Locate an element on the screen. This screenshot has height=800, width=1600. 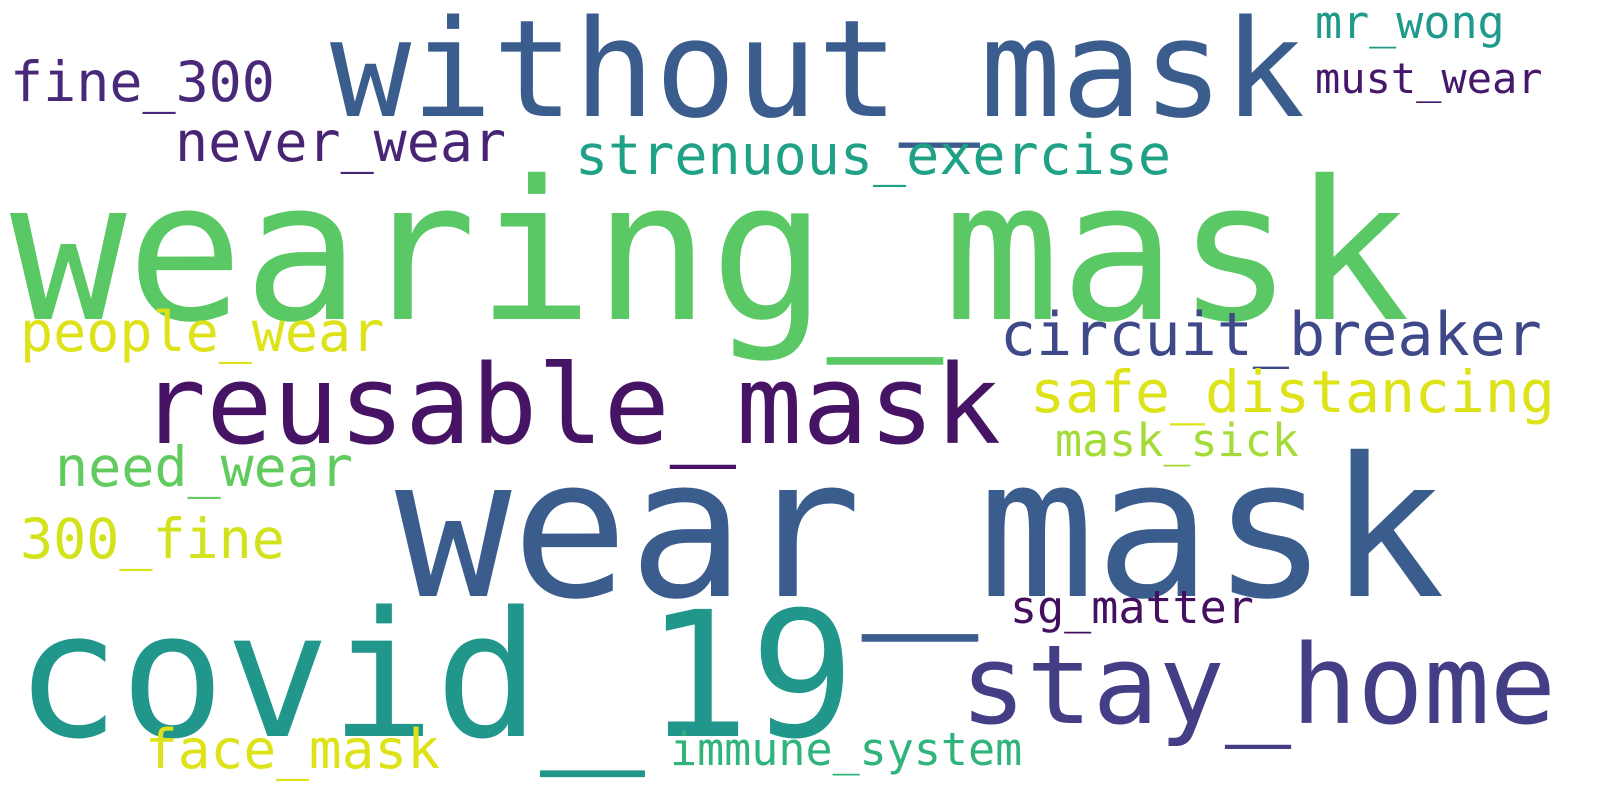
word-immune-system: immune_system is located at coordinates (846, 749).